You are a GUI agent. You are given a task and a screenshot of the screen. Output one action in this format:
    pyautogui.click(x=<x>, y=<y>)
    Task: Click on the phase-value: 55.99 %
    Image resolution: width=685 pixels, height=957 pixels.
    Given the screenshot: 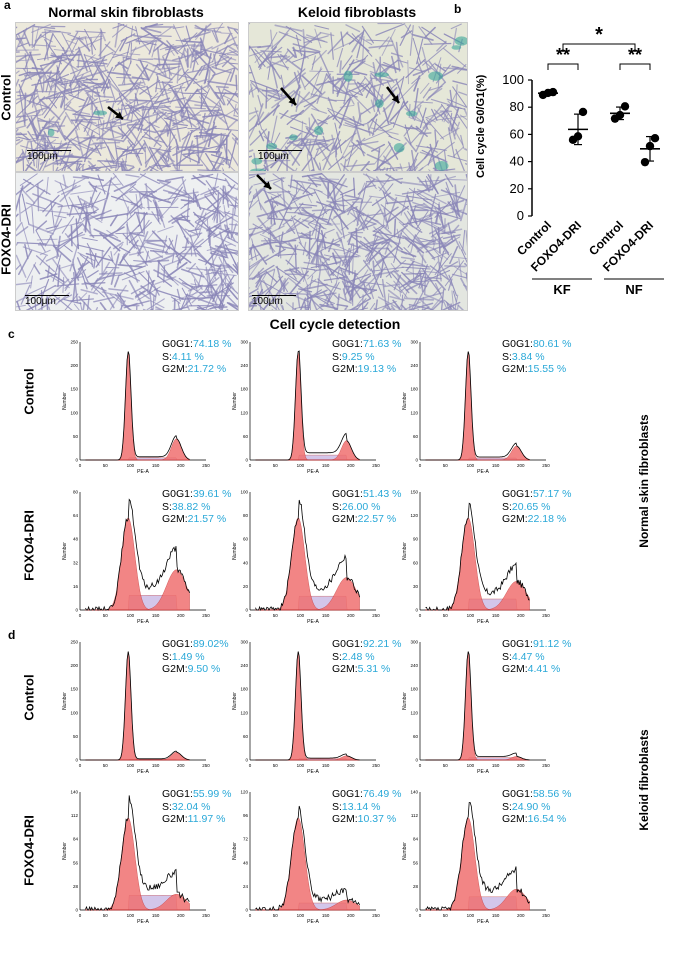 What is the action you would take?
    pyautogui.click(x=212, y=794)
    